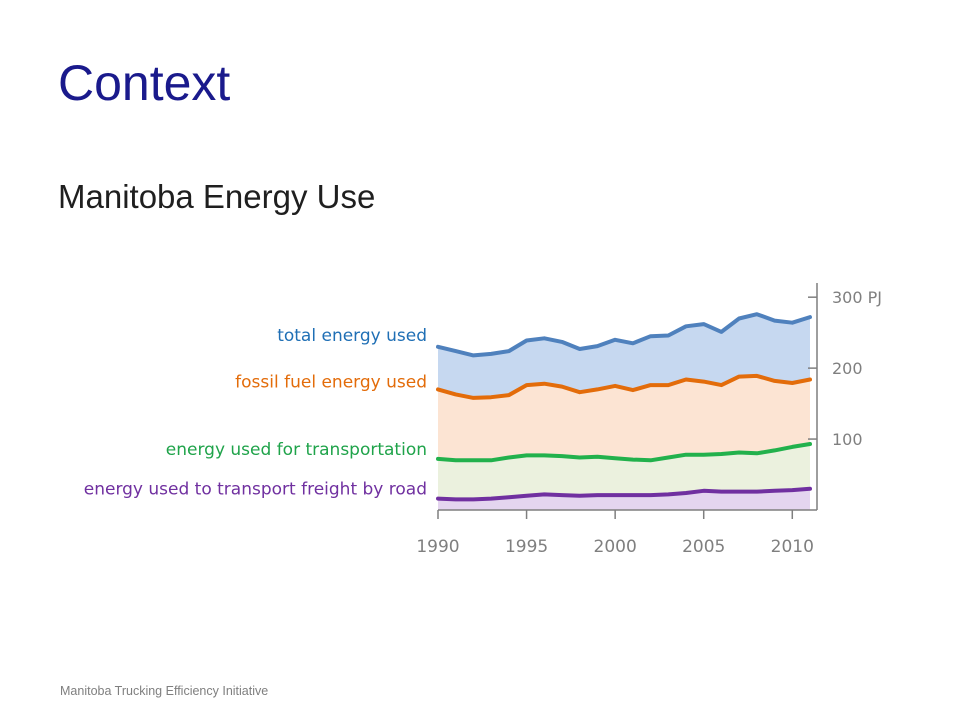 Image resolution: width=960 pixels, height=720 pixels. What do you see at coordinates (144, 83) in the screenshot?
I see `slide-title: Context` at bounding box center [144, 83].